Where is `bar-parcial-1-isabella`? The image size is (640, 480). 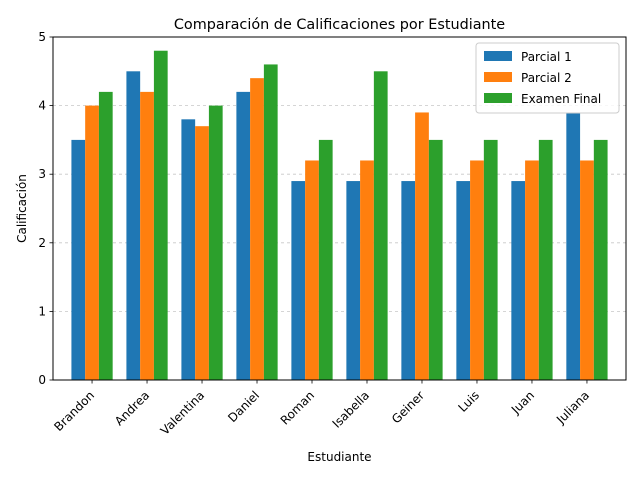 bar-parcial-1-isabella is located at coordinates (353, 280).